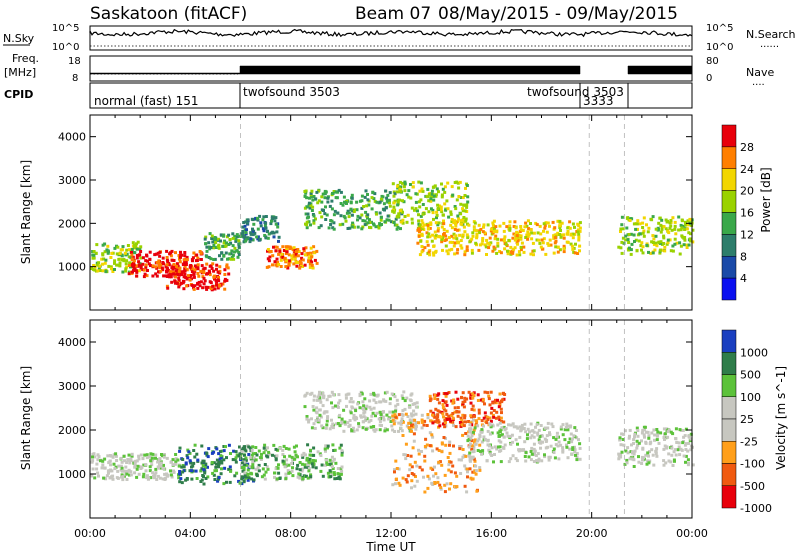  What do you see at coordinates (72, 137) in the screenshot?
I see `y-tick-label: 4000` at bounding box center [72, 137].